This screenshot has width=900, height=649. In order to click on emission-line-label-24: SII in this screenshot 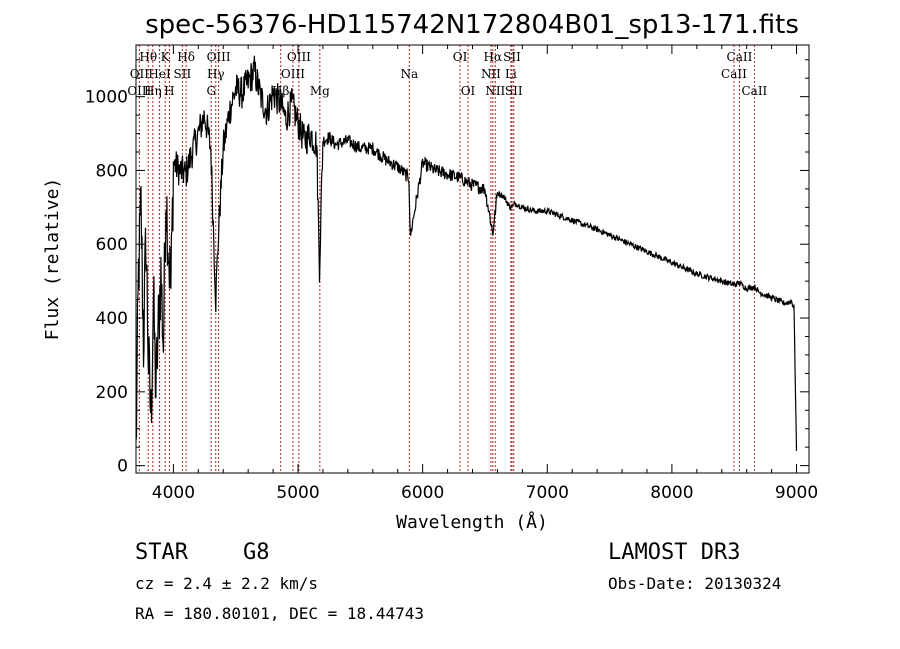, I will do `click(514, 91)`.